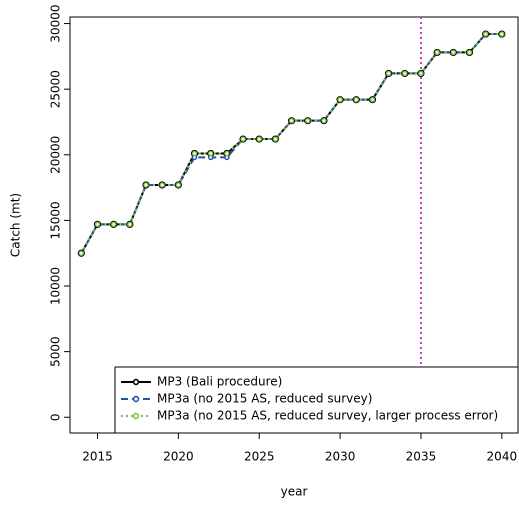 The image size is (519, 506). Describe the element at coordinates (56, 23) in the screenshot. I see `y-tick-label: 30000` at that location.